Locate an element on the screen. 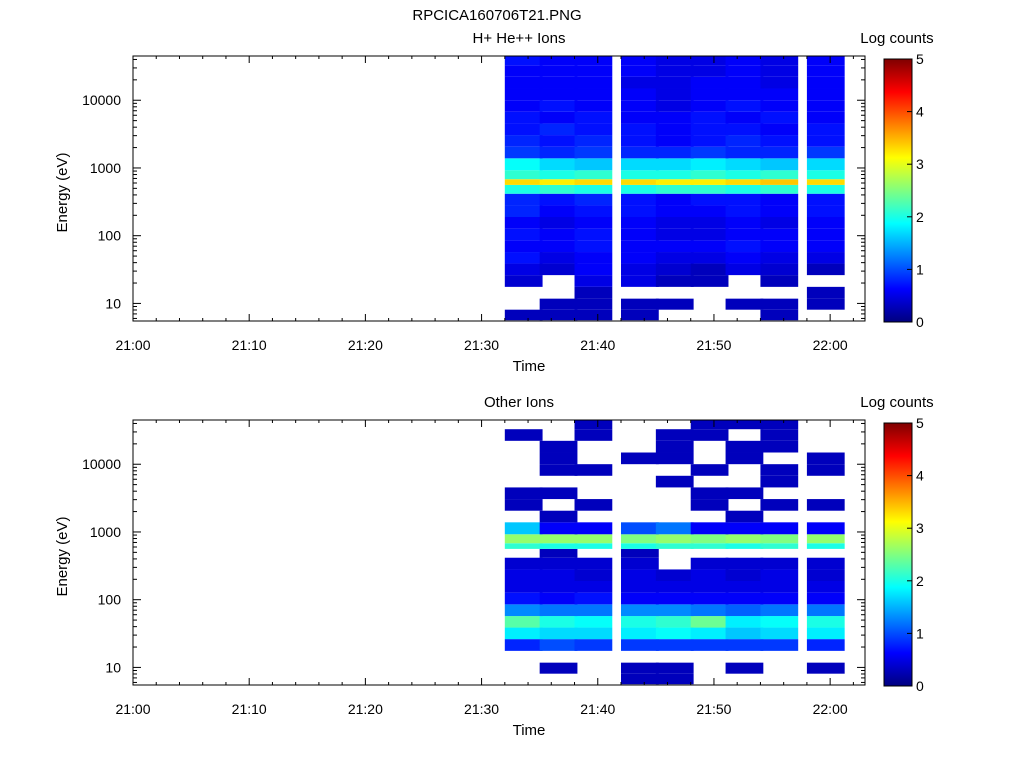 This screenshot has width=1024, height=773. x-tick-label: 21:30 is located at coordinates (481, 709).